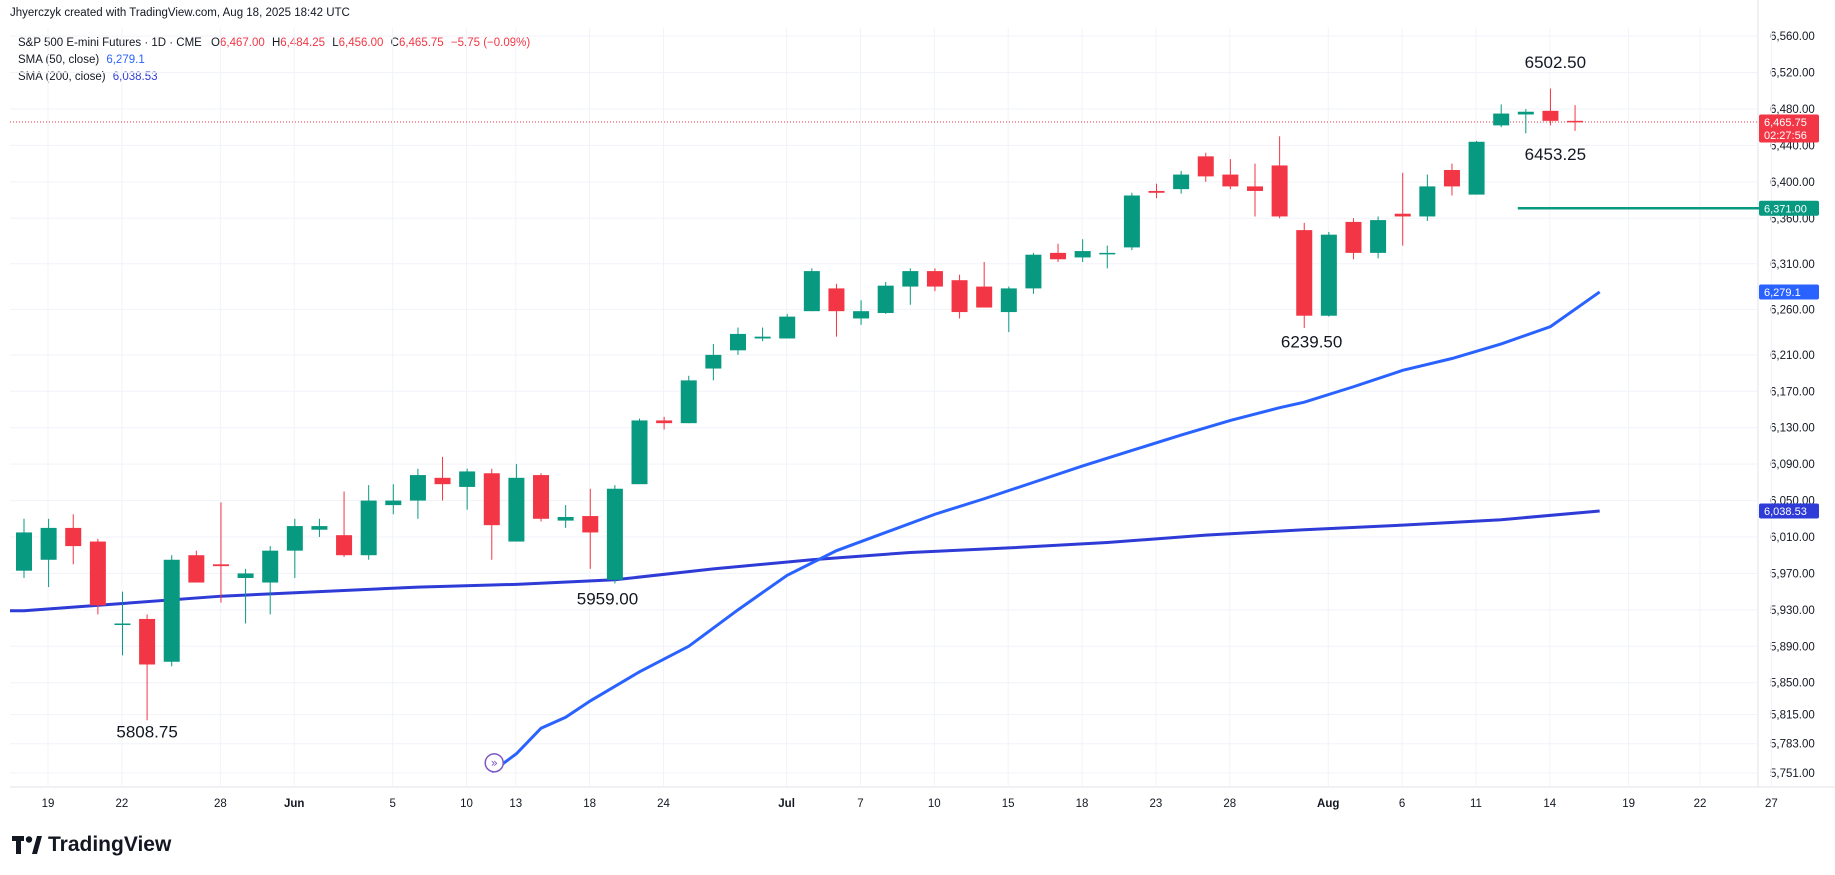 This screenshot has height=875, width=1835. Describe the element at coordinates (1792, 37) in the screenshot. I see `y-tick-label: 6,560.00` at that location.